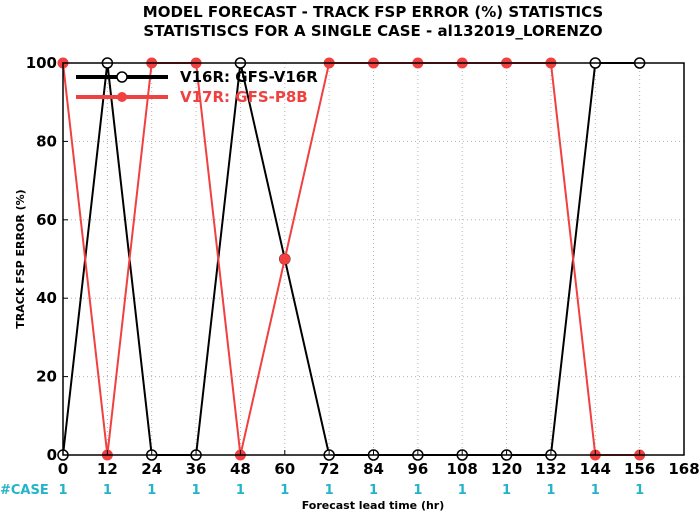 The height and width of the screenshot is (514, 700). I want to click on x-tick-label: 12, so click(107, 469).